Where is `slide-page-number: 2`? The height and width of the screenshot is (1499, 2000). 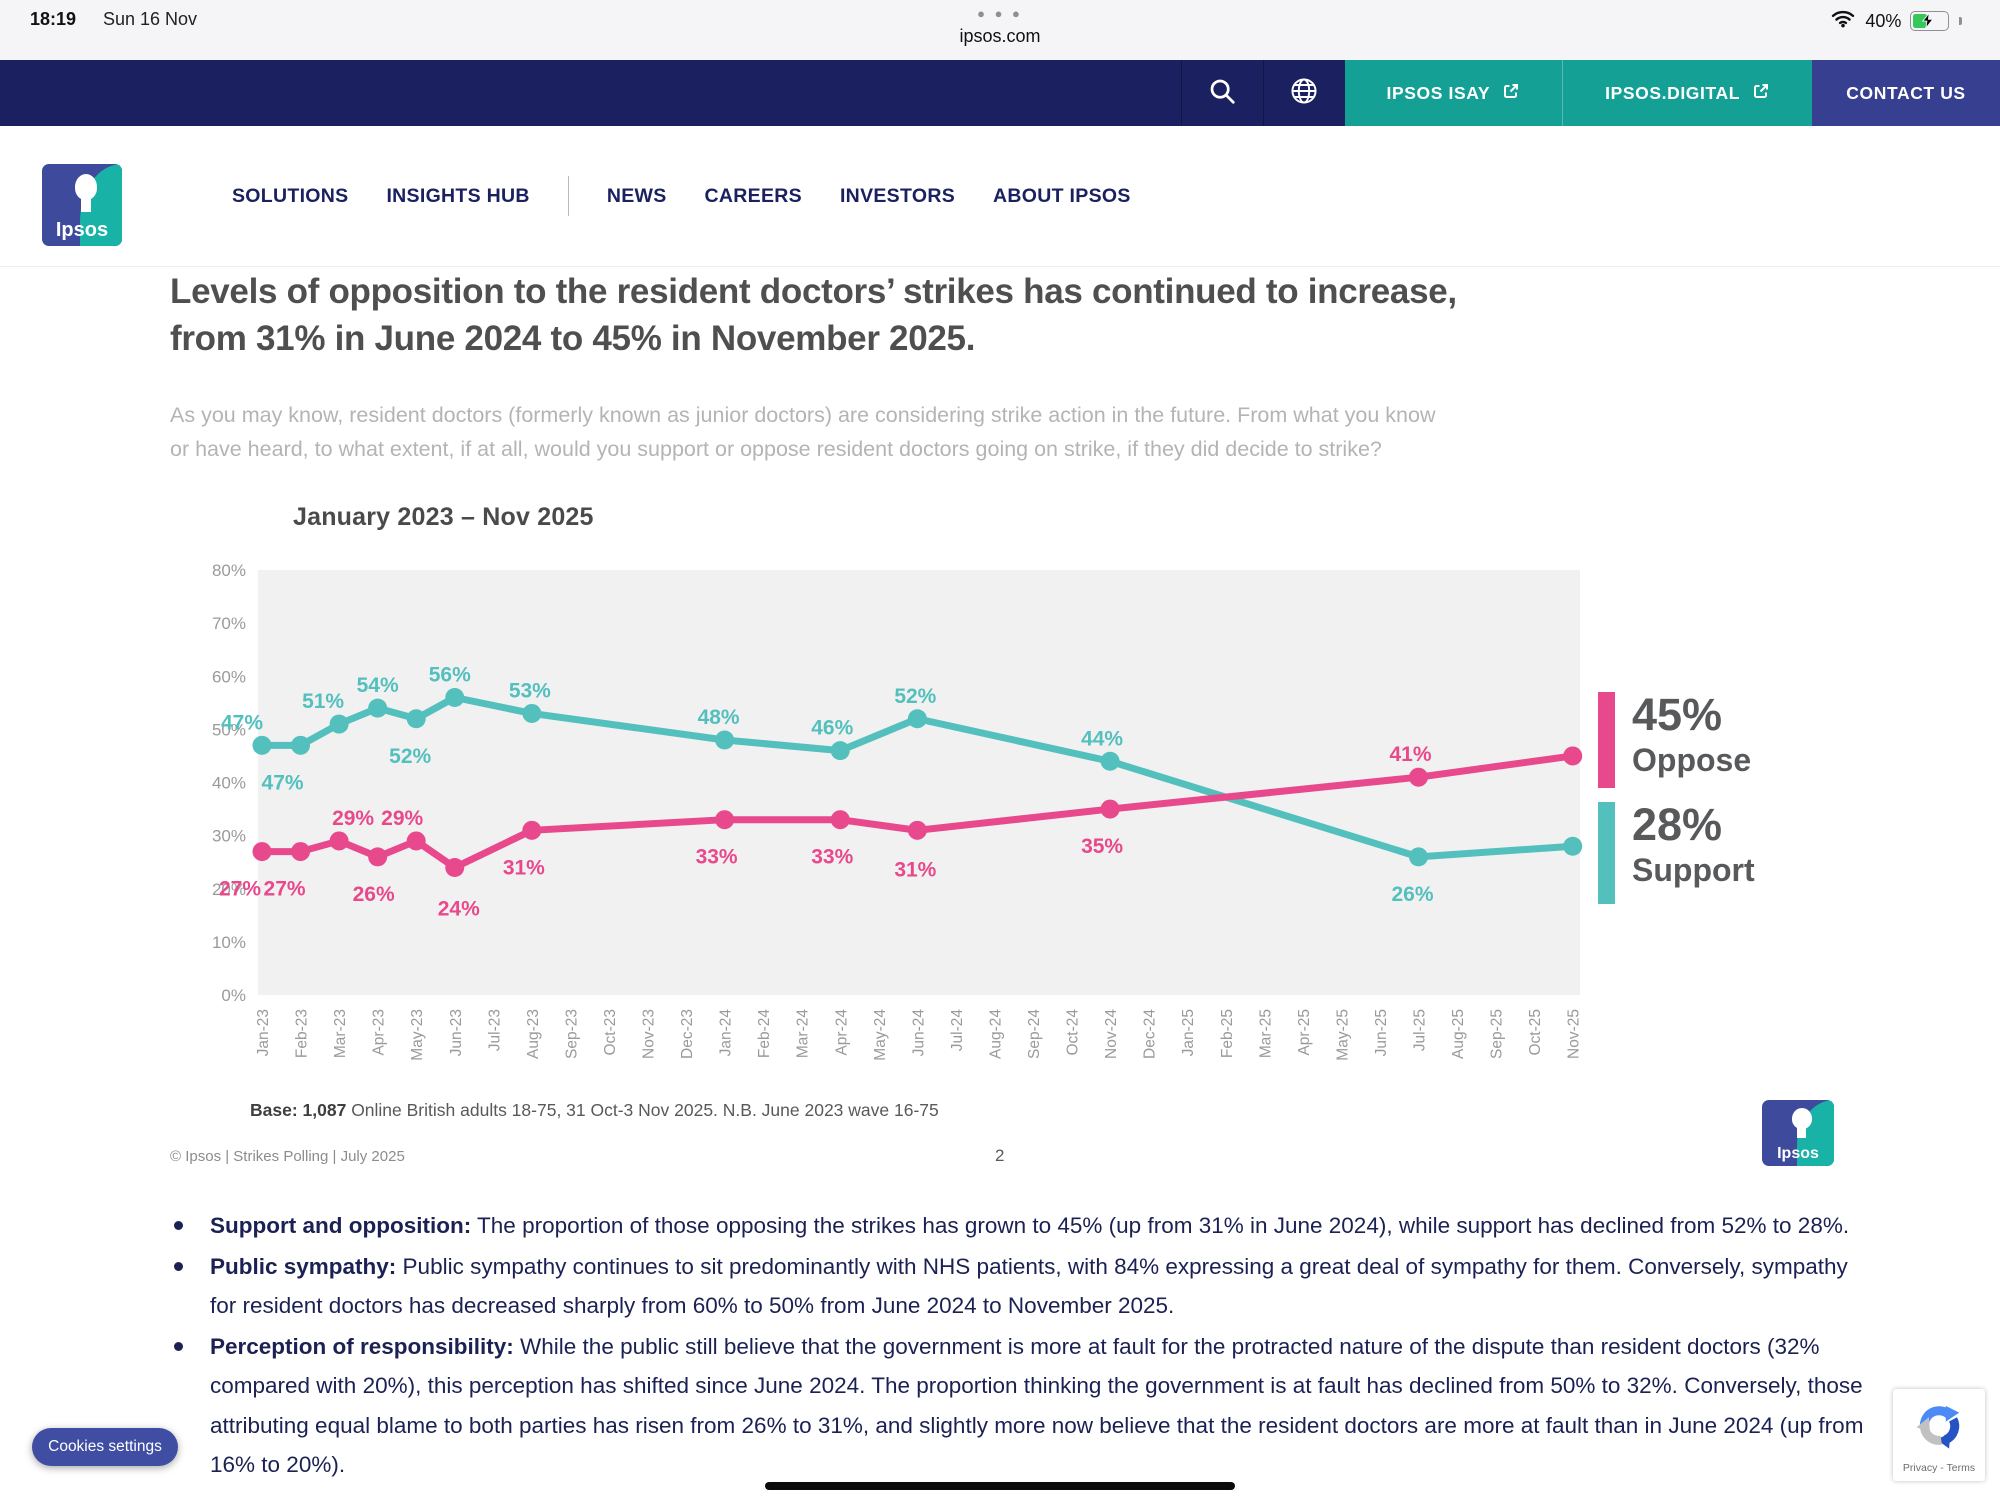 slide-page-number: 2 is located at coordinates (1000, 1155).